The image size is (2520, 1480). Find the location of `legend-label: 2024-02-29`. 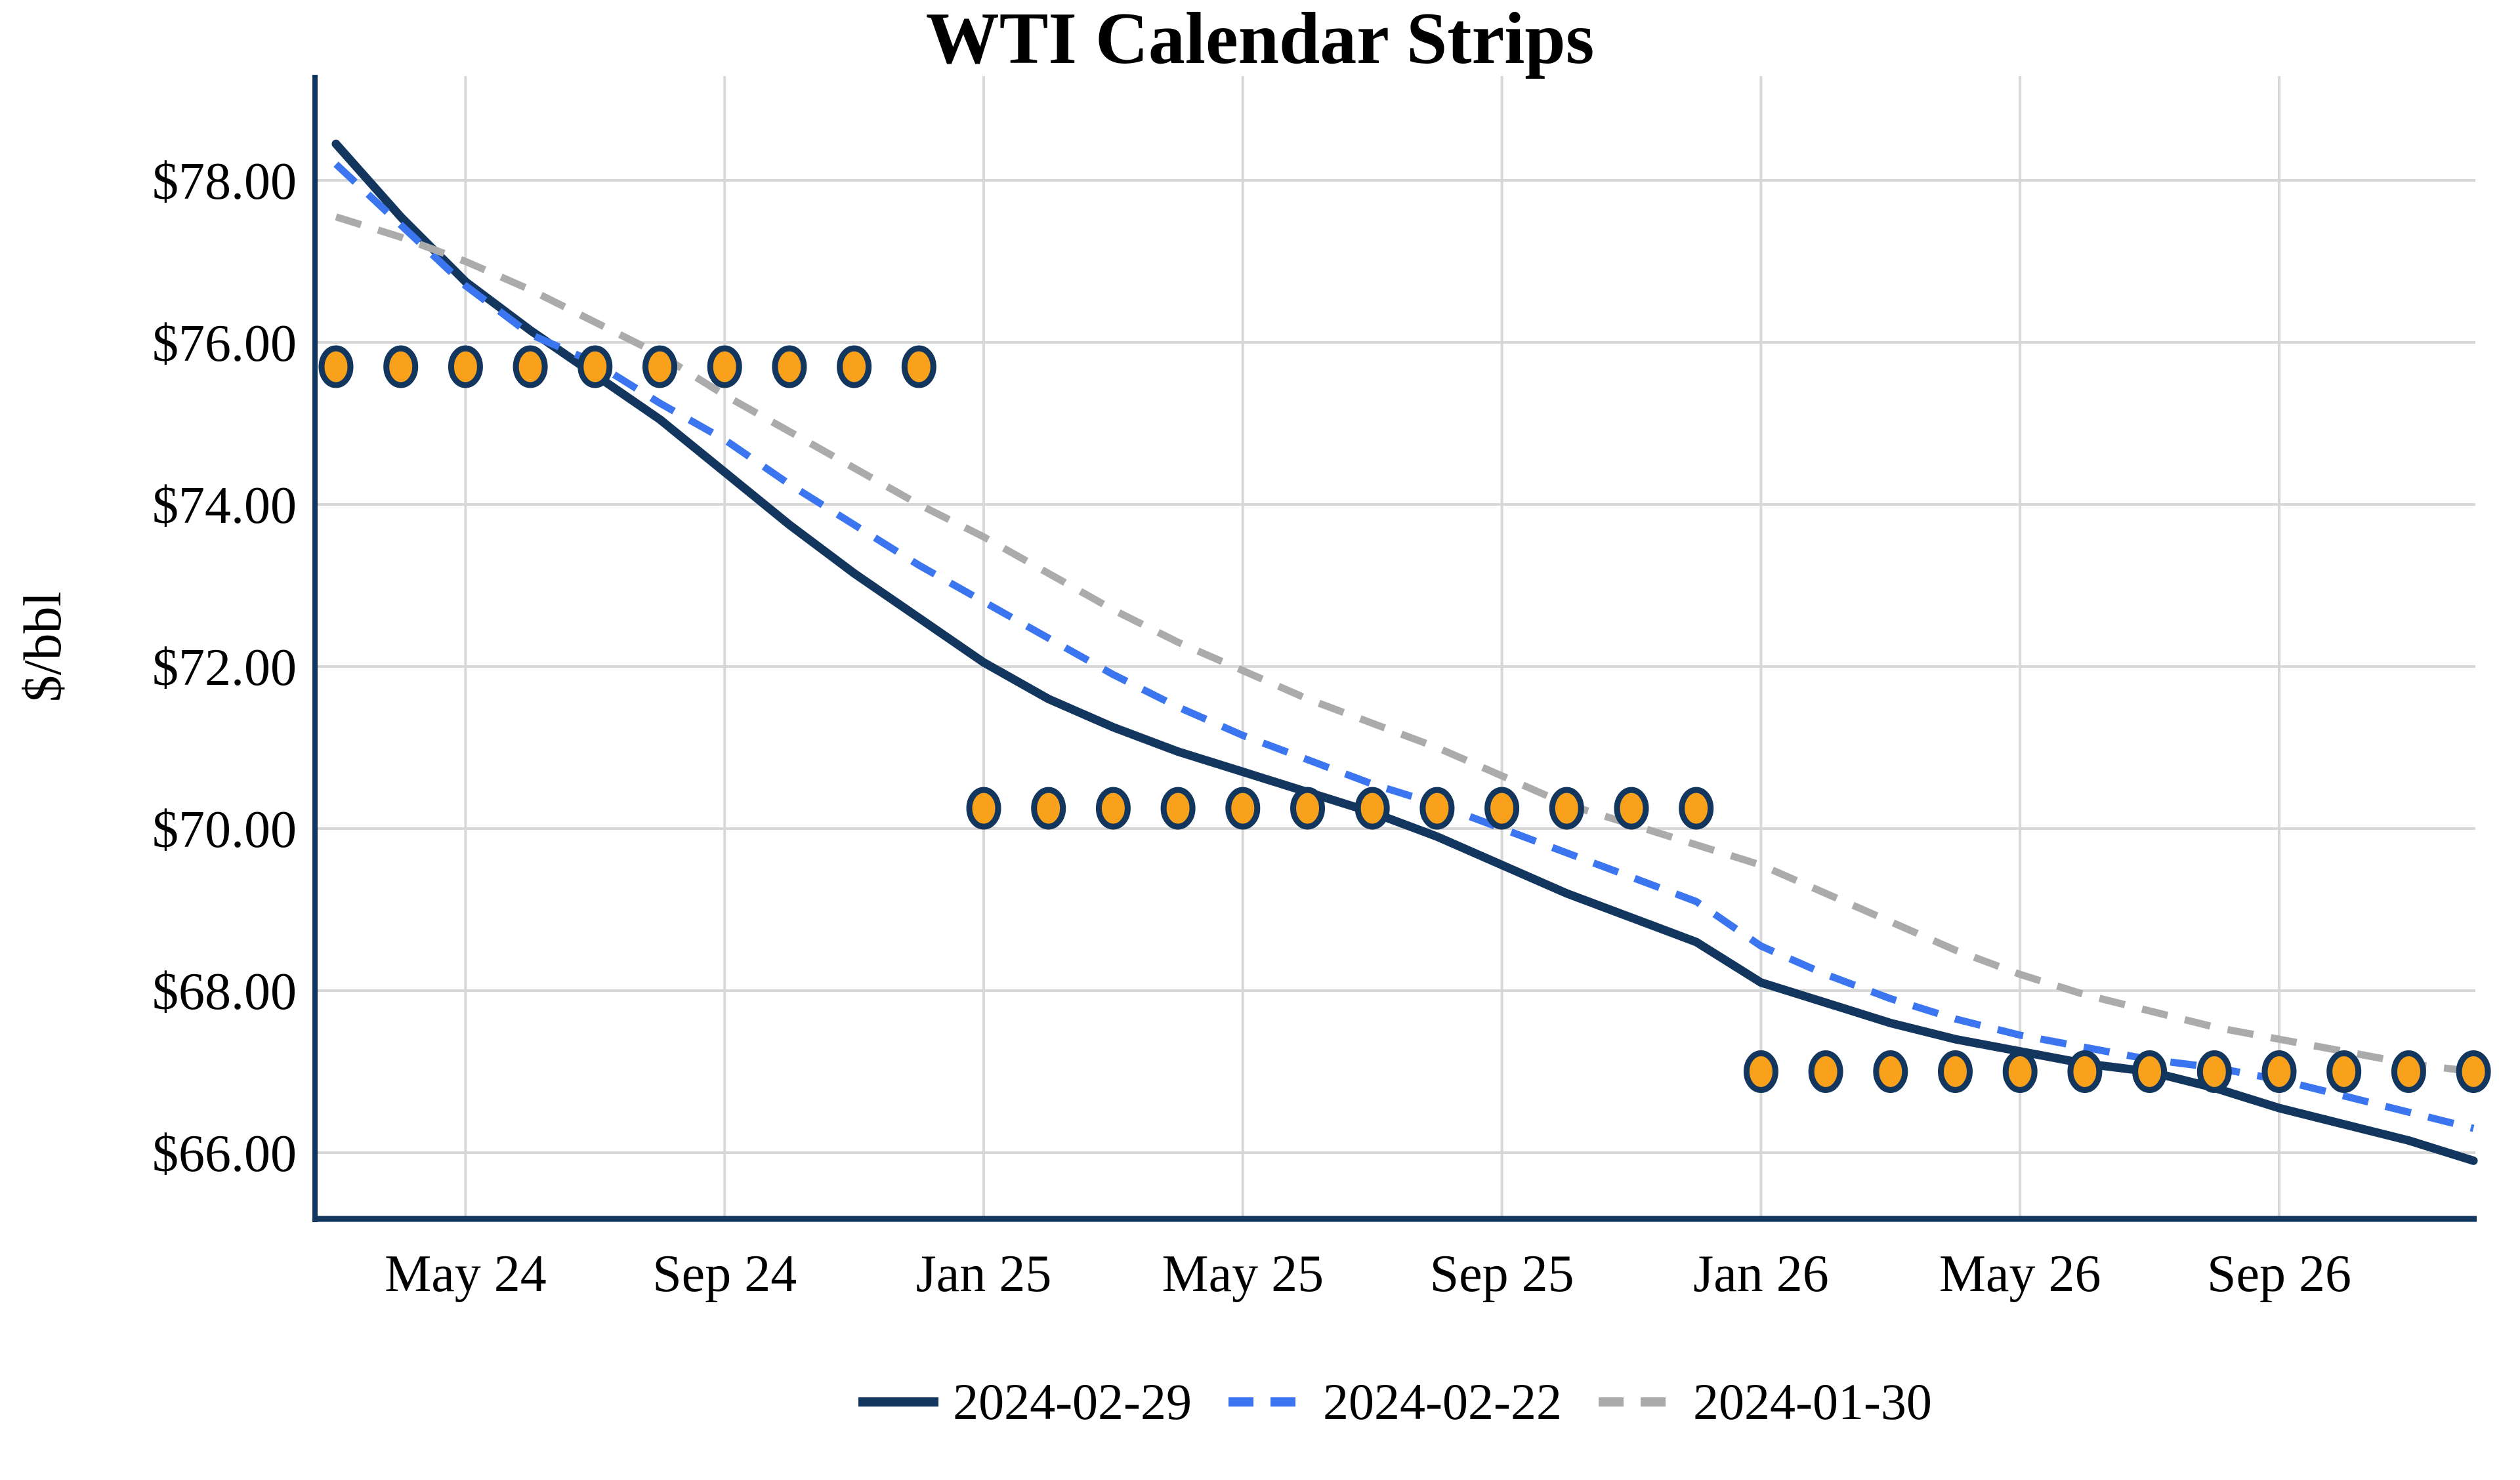

legend-label: 2024-02-29 is located at coordinates (1072, 1401).